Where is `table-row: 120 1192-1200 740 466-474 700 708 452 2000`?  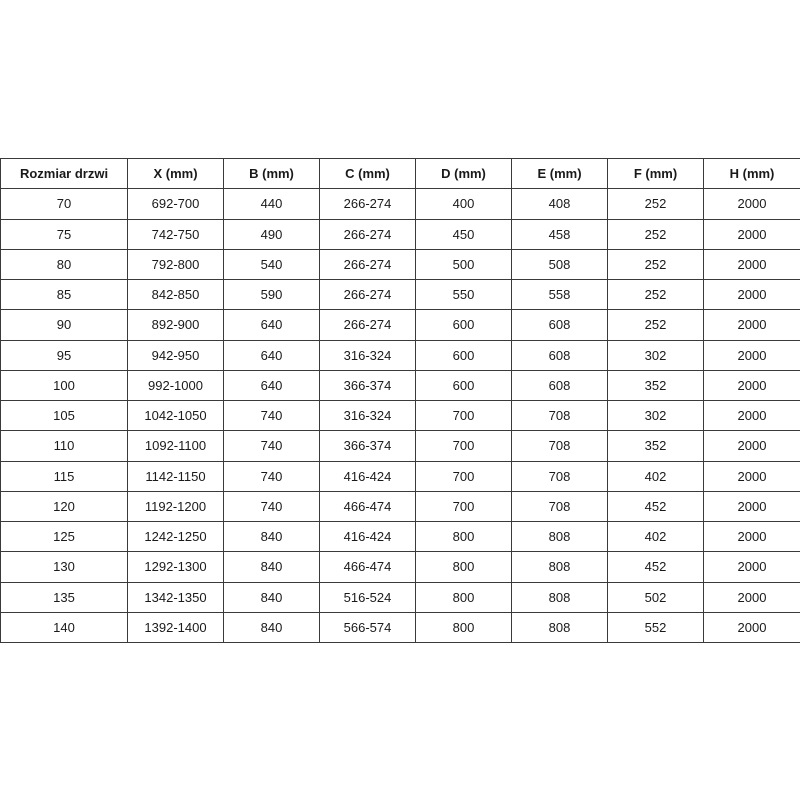
table-row: 120 1192-1200 740 466-474 700 708 452 2000 is located at coordinates (400, 506).